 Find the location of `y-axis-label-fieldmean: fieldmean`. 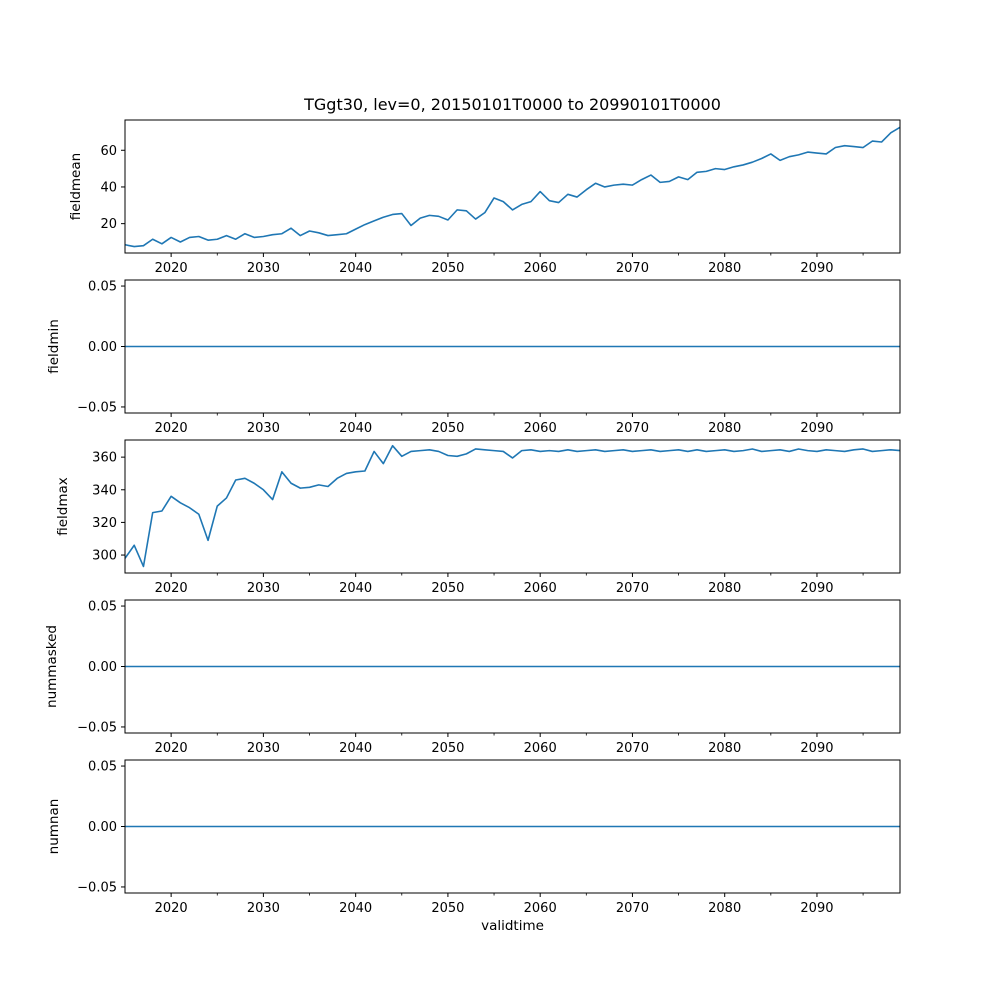

y-axis-label-fieldmean: fieldmean is located at coordinates (76, 186).